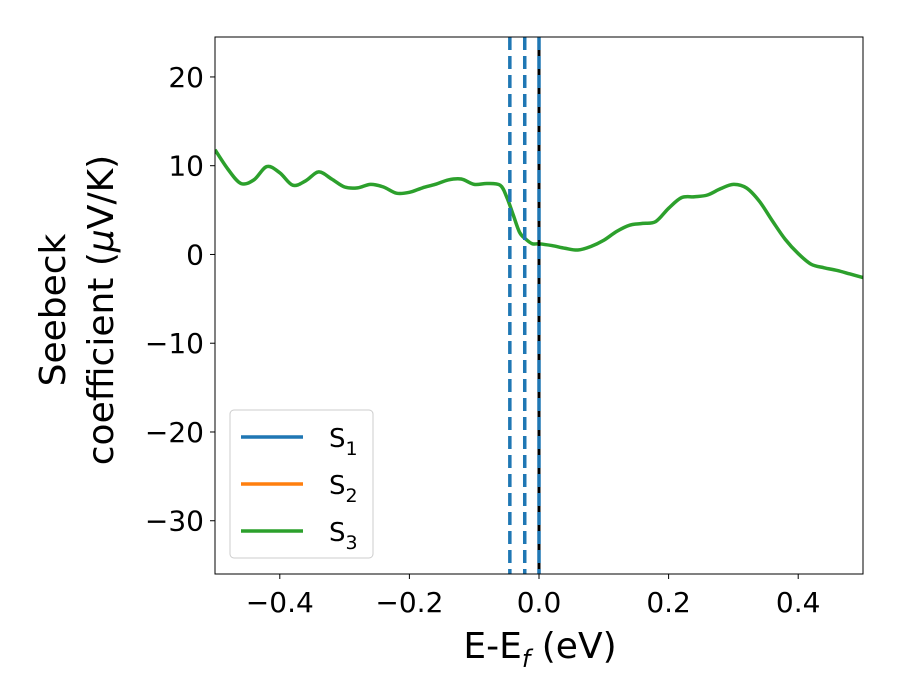  I want to click on x-axis-title: E-Ef (eV), so click(539, 649).